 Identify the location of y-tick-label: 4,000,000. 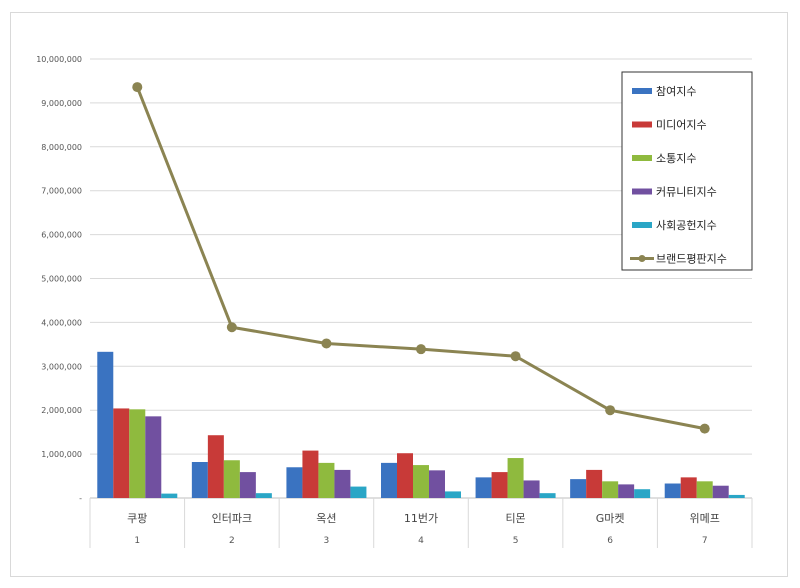
(61, 322).